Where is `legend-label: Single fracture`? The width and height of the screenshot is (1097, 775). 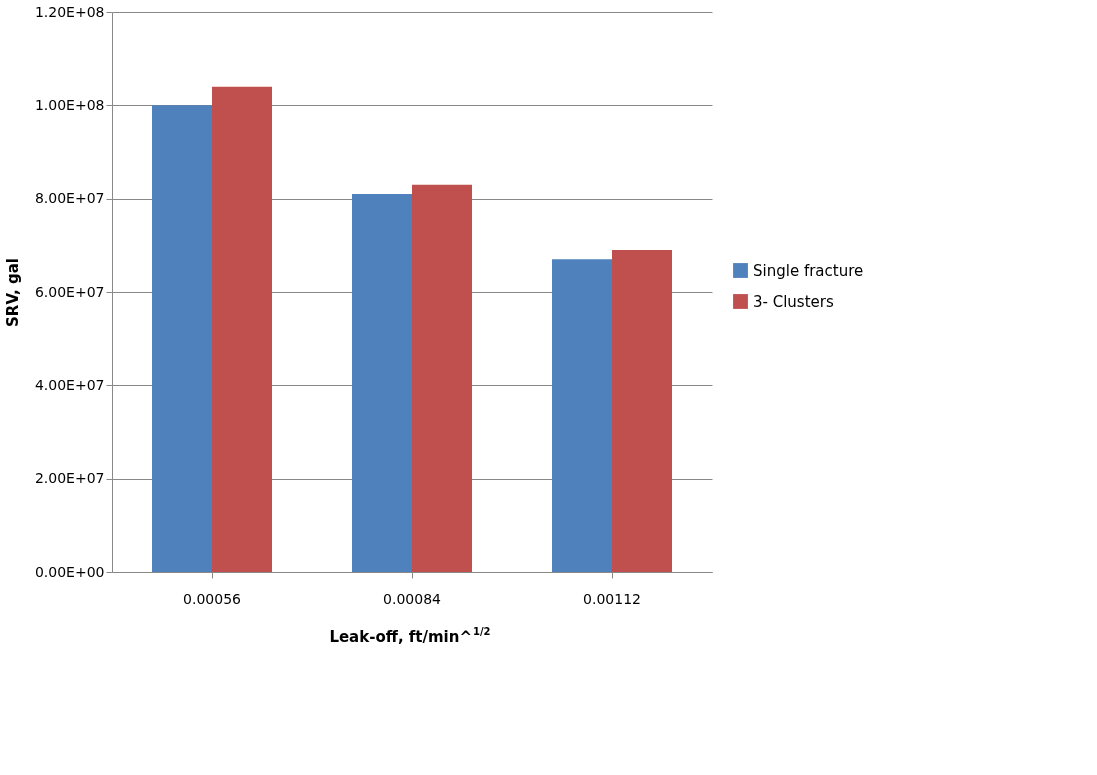 legend-label: Single fracture is located at coordinates (808, 270).